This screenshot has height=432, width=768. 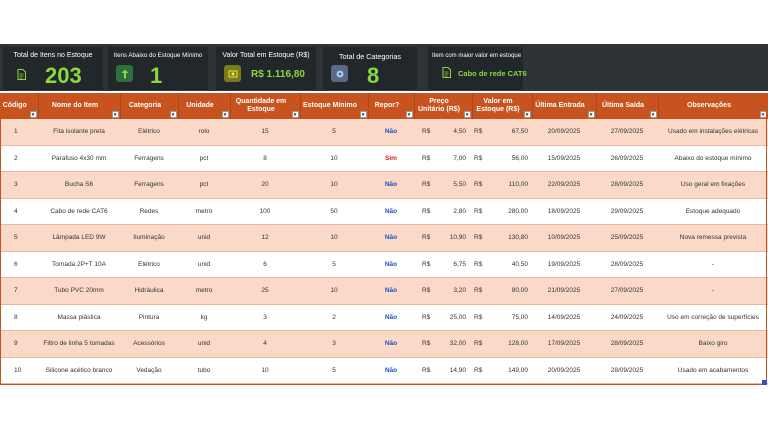 I want to click on cell-minimo: 50, so click(x=334, y=211).